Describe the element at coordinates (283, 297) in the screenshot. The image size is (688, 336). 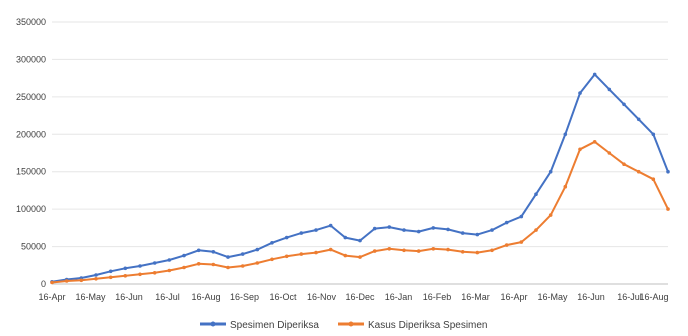
I see `x-tick-label: 16-Oct` at that location.